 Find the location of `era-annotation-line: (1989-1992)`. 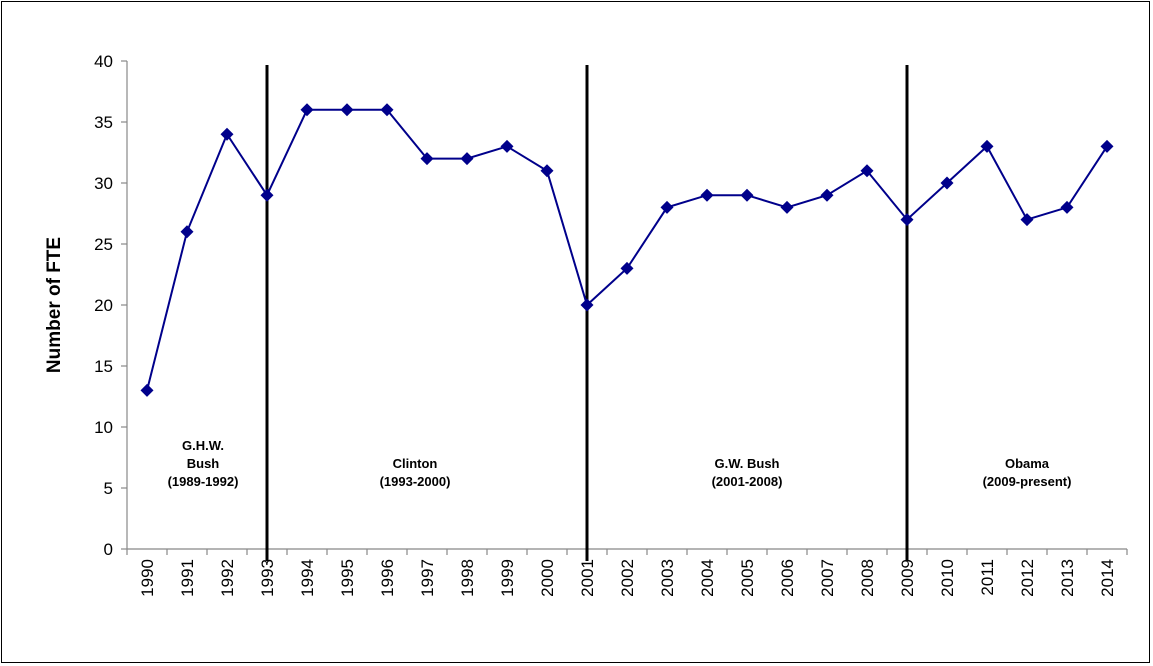

era-annotation-line: (1989-1992) is located at coordinates (203, 481).